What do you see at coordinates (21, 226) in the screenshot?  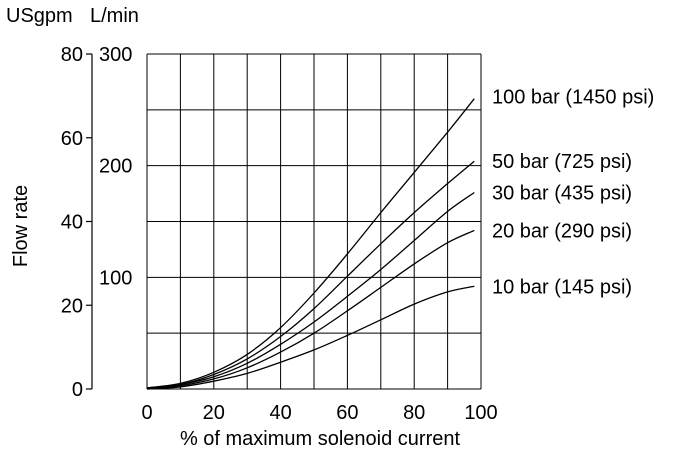 I see `y-axis-label: Flow rate` at bounding box center [21, 226].